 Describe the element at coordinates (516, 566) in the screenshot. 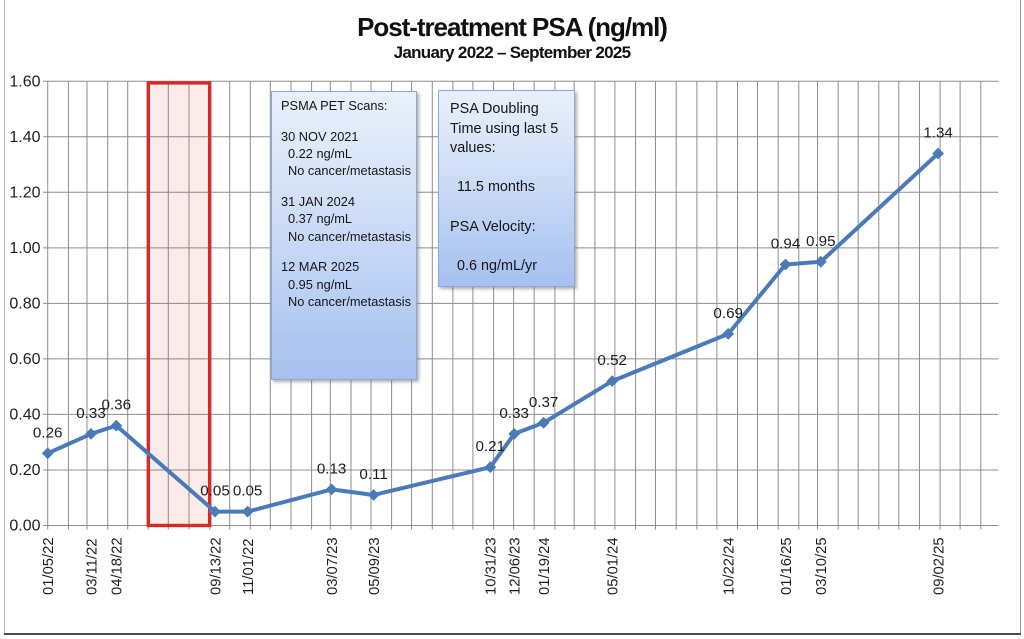

I see `svg-text: 12/06/23` at that location.